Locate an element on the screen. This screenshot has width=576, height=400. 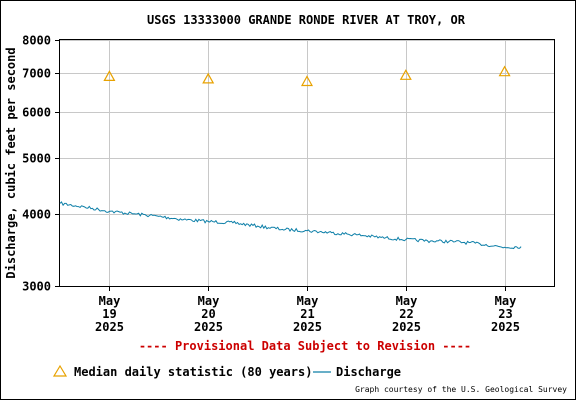
y-tick-label: 7000 is located at coordinates (36, 74).